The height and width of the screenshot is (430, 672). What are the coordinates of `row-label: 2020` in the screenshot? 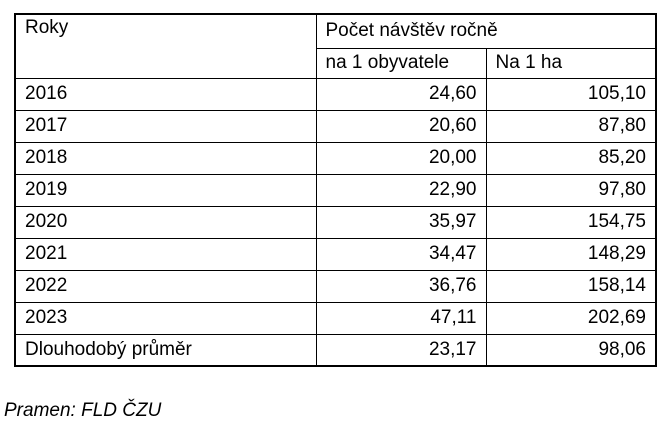 It's located at (165, 222).